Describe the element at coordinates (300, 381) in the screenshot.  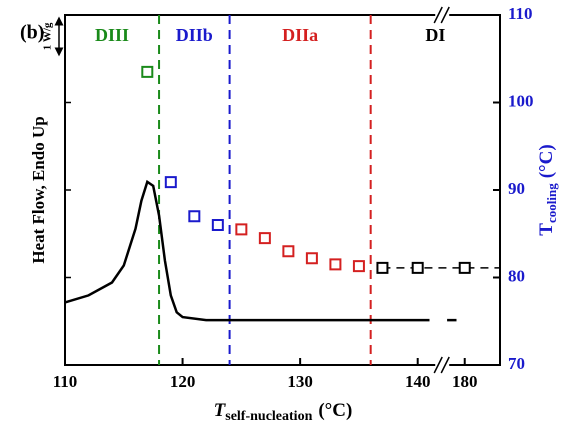
I see `x-tick-label: 130` at that location.